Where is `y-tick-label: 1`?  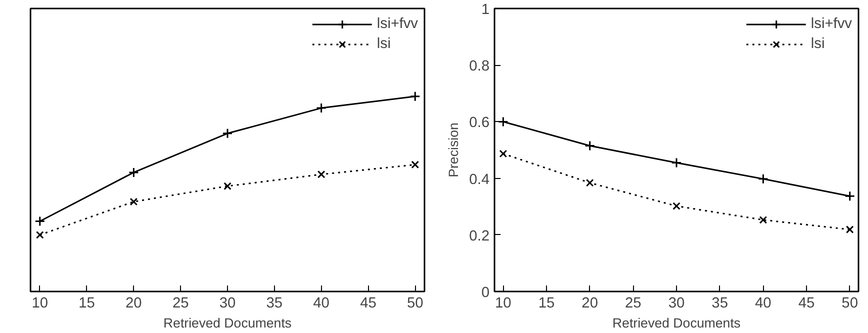
y-tick-label: 1 is located at coordinates (485, 10).